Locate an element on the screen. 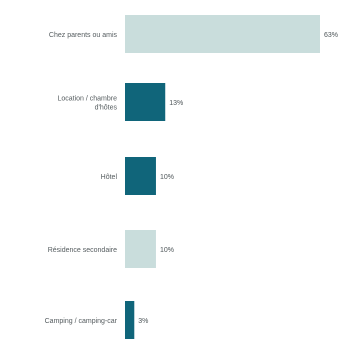  bar-group: Camping / camping-car 3% is located at coordinates (96, 320).